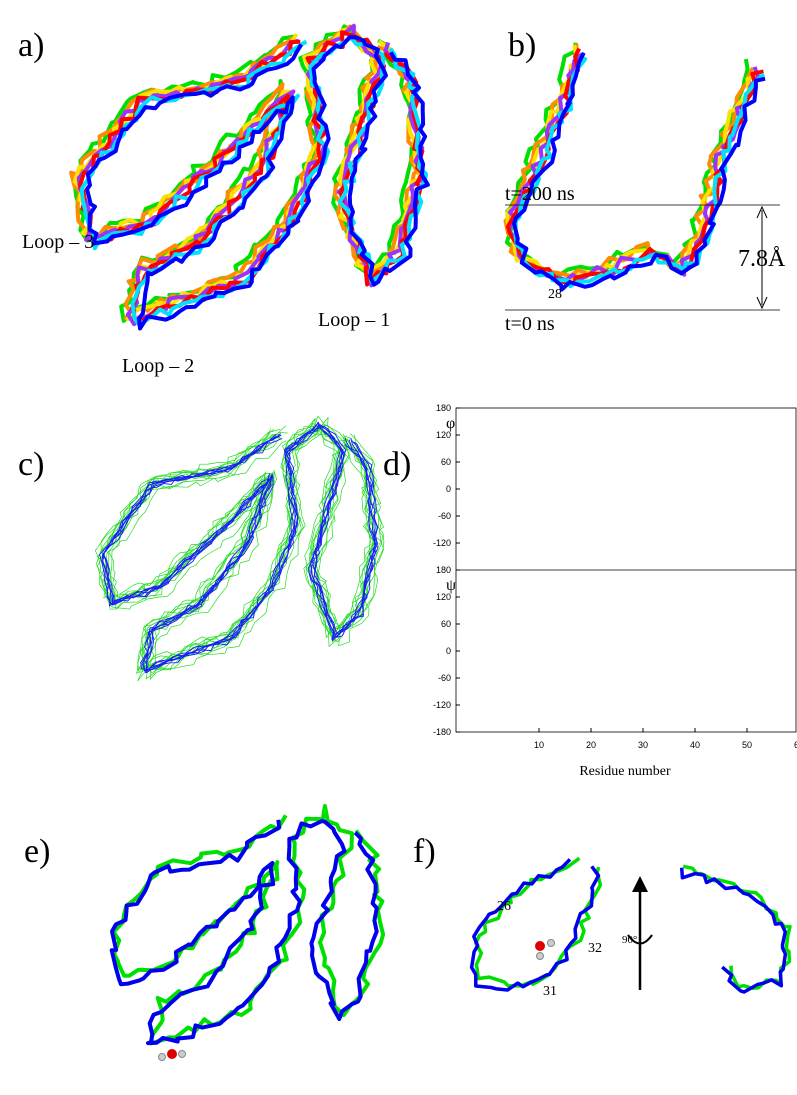 The width and height of the screenshot is (797, 1095). What do you see at coordinates (354, 320) in the screenshot?
I see `loop-label: Loop – 1` at bounding box center [354, 320].